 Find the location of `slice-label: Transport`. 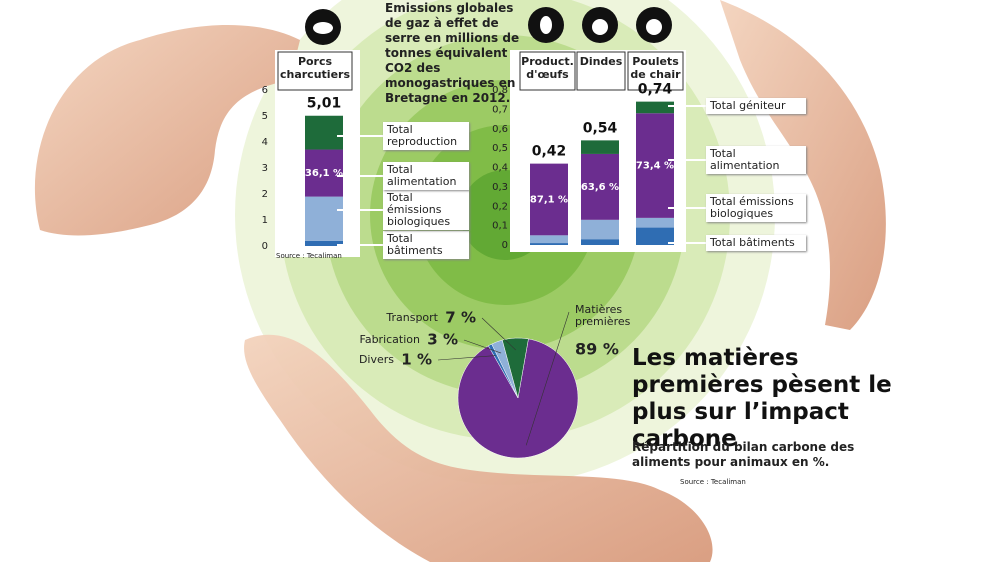

slice-label: Transport is located at coordinates (411, 317).